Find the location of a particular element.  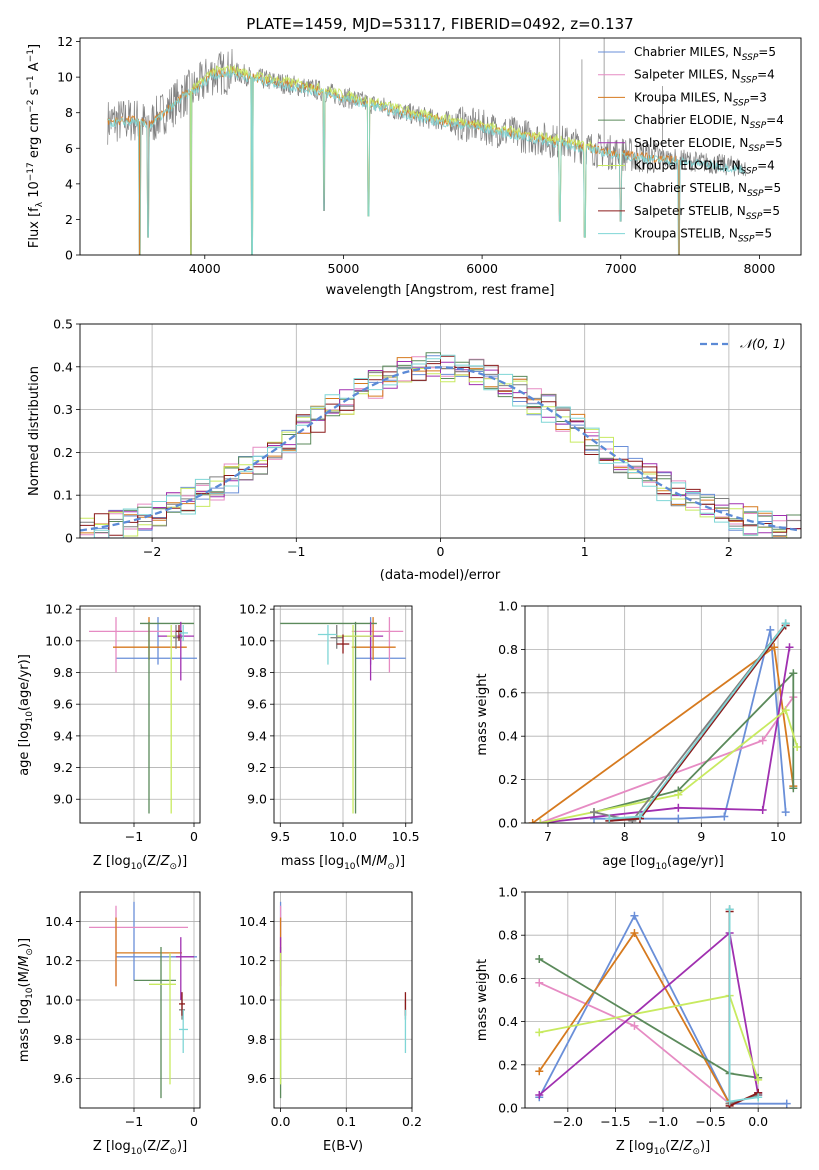

legend-label: Chabrier ELODIE, NSSP=4 is located at coordinates (709, 122).